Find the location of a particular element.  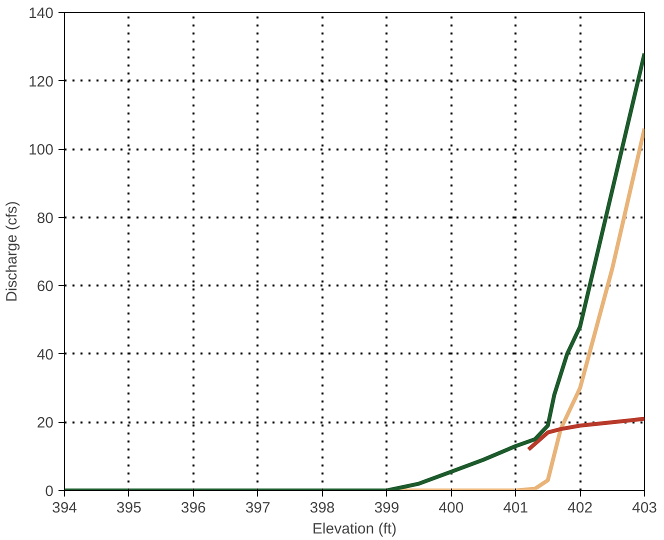

y-tick-label: 80 is located at coordinates (45, 218).